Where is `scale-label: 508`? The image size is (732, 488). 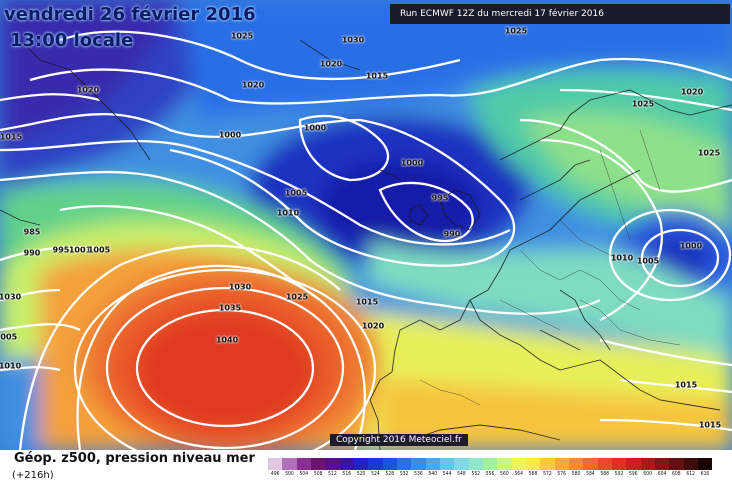
scale-label: 508 is located at coordinates (318, 474).